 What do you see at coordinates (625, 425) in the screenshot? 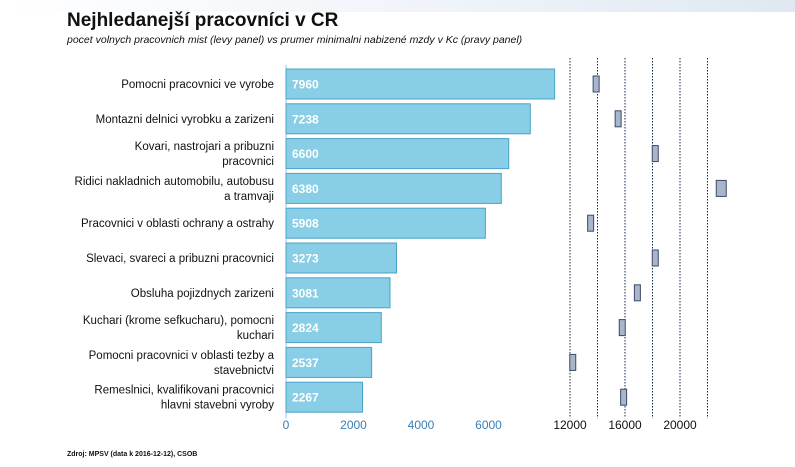
I see `right-tick-label-1: 16000` at bounding box center [625, 425].